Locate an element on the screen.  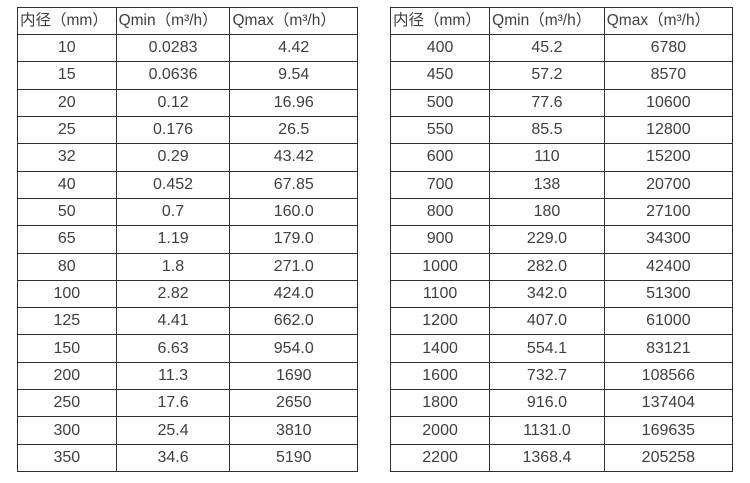
cell-qmin: 11.3 is located at coordinates (173, 376).